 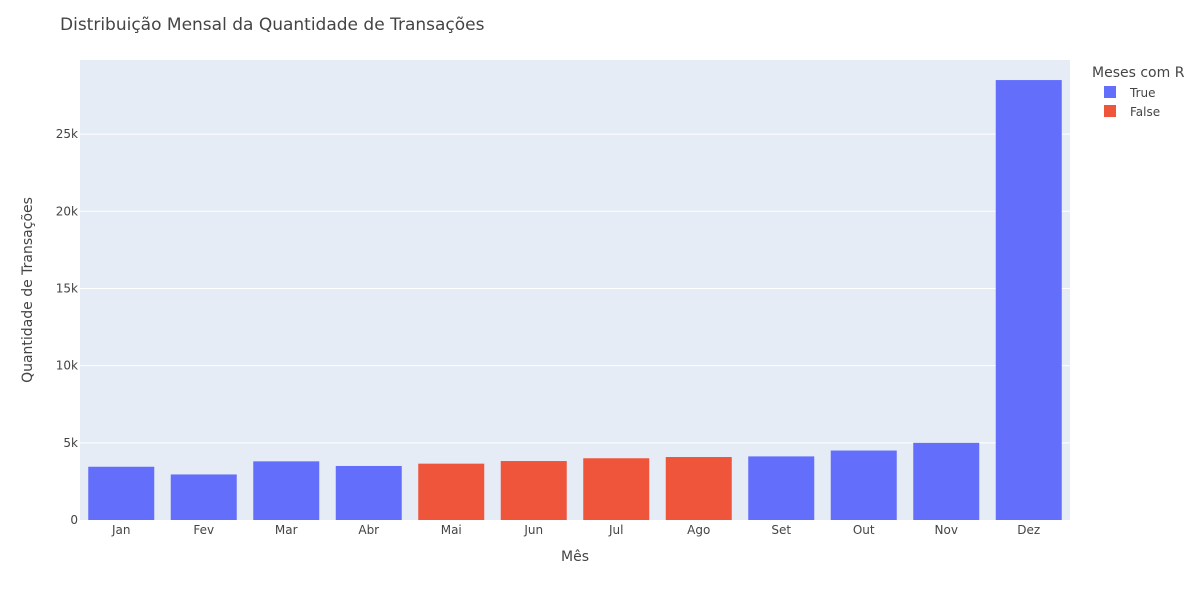 What do you see at coordinates (781, 488) in the screenshot?
I see `bar-set` at bounding box center [781, 488].